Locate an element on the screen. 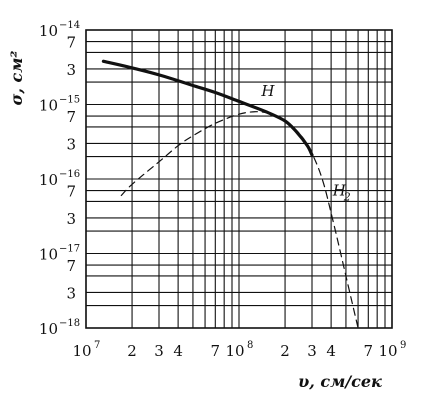 This screenshot has height=400, width=423. y-tick-label-3: 10 is located at coordinates (48, 106).